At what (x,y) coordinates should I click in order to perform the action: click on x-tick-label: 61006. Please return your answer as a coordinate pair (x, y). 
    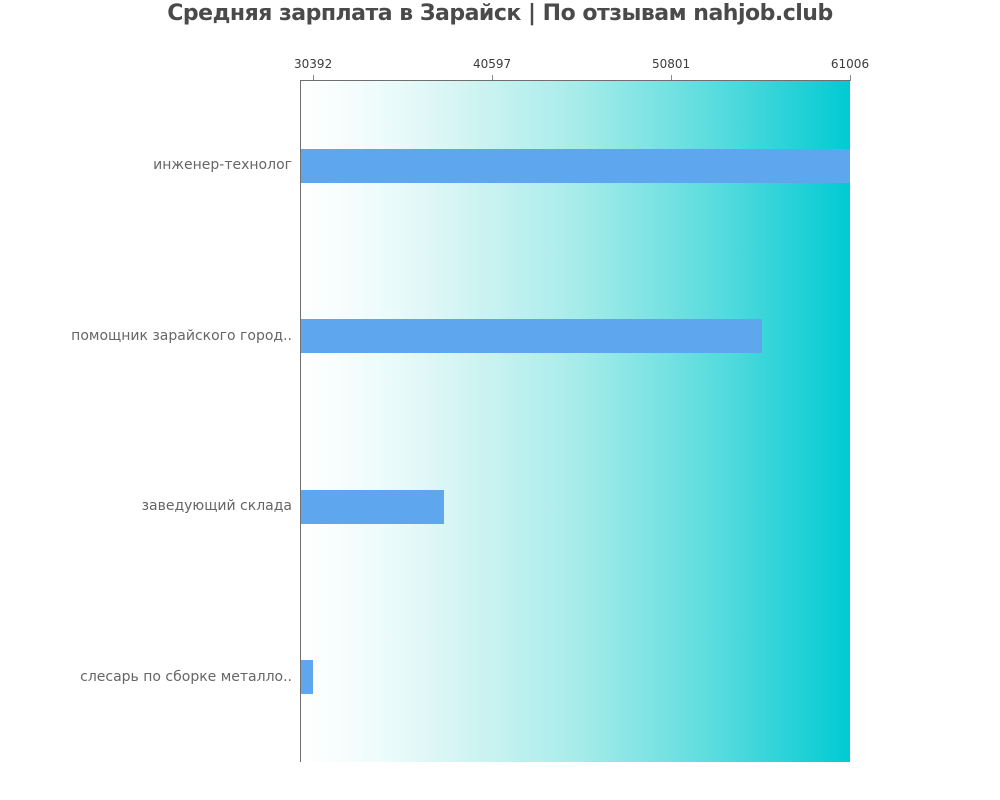
    Looking at the image, I should click on (850, 64).